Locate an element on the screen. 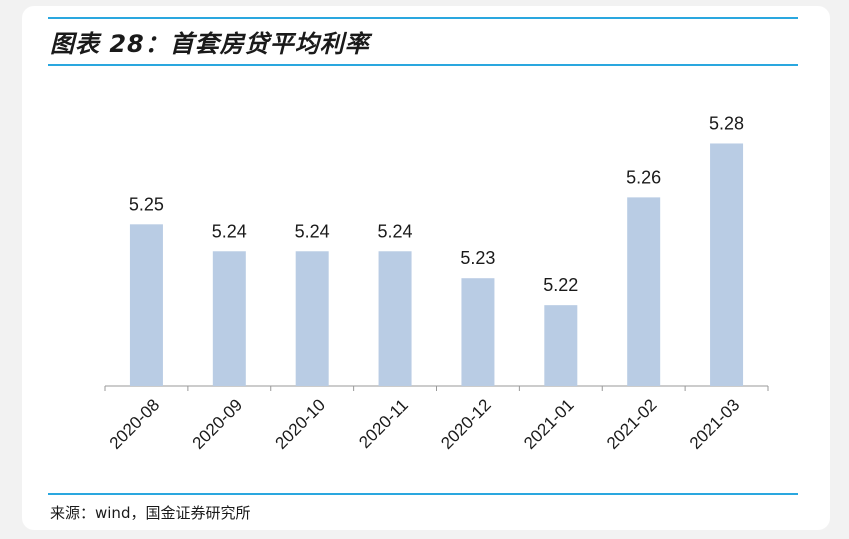 The width and height of the screenshot is (849, 539). source-note: 来源：wind，国金证券研究所 is located at coordinates (150, 513).